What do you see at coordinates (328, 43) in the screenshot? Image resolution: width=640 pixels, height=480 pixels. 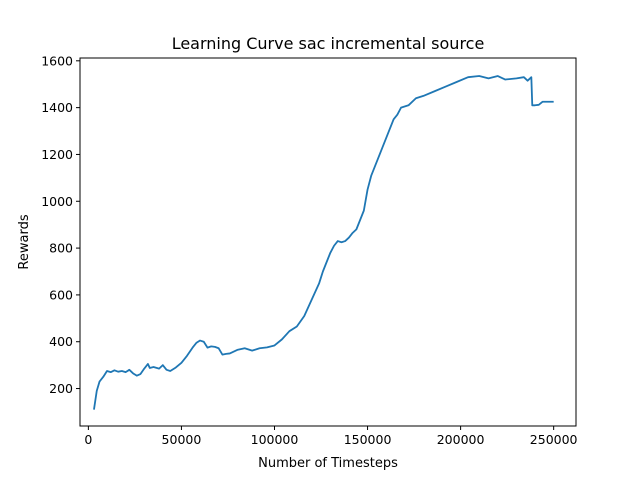 I see `chart-title: Learning Curve sac incremental source` at bounding box center [328, 43].